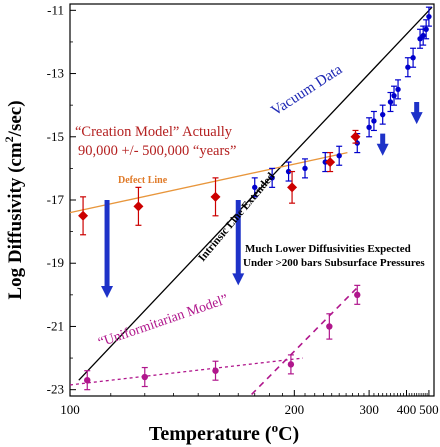 The width and height of the screenshot is (440, 447). What do you see at coordinates (55, 9) in the screenshot?
I see `y-tick-label: -11` at bounding box center [55, 9].